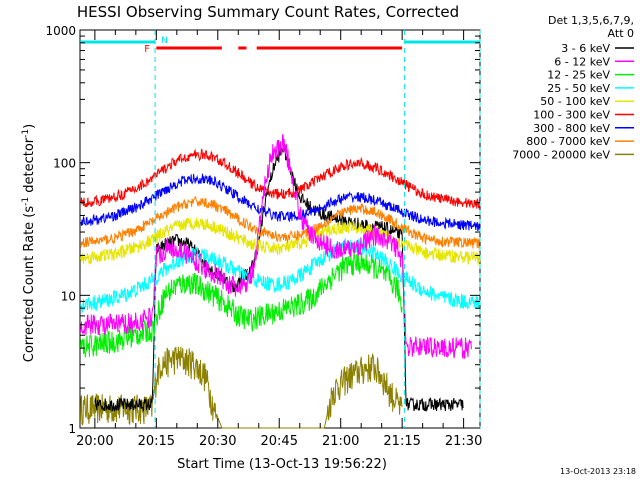 This screenshot has height=484, width=640. I want to click on x-tick-label: 20:30, so click(217, 441).